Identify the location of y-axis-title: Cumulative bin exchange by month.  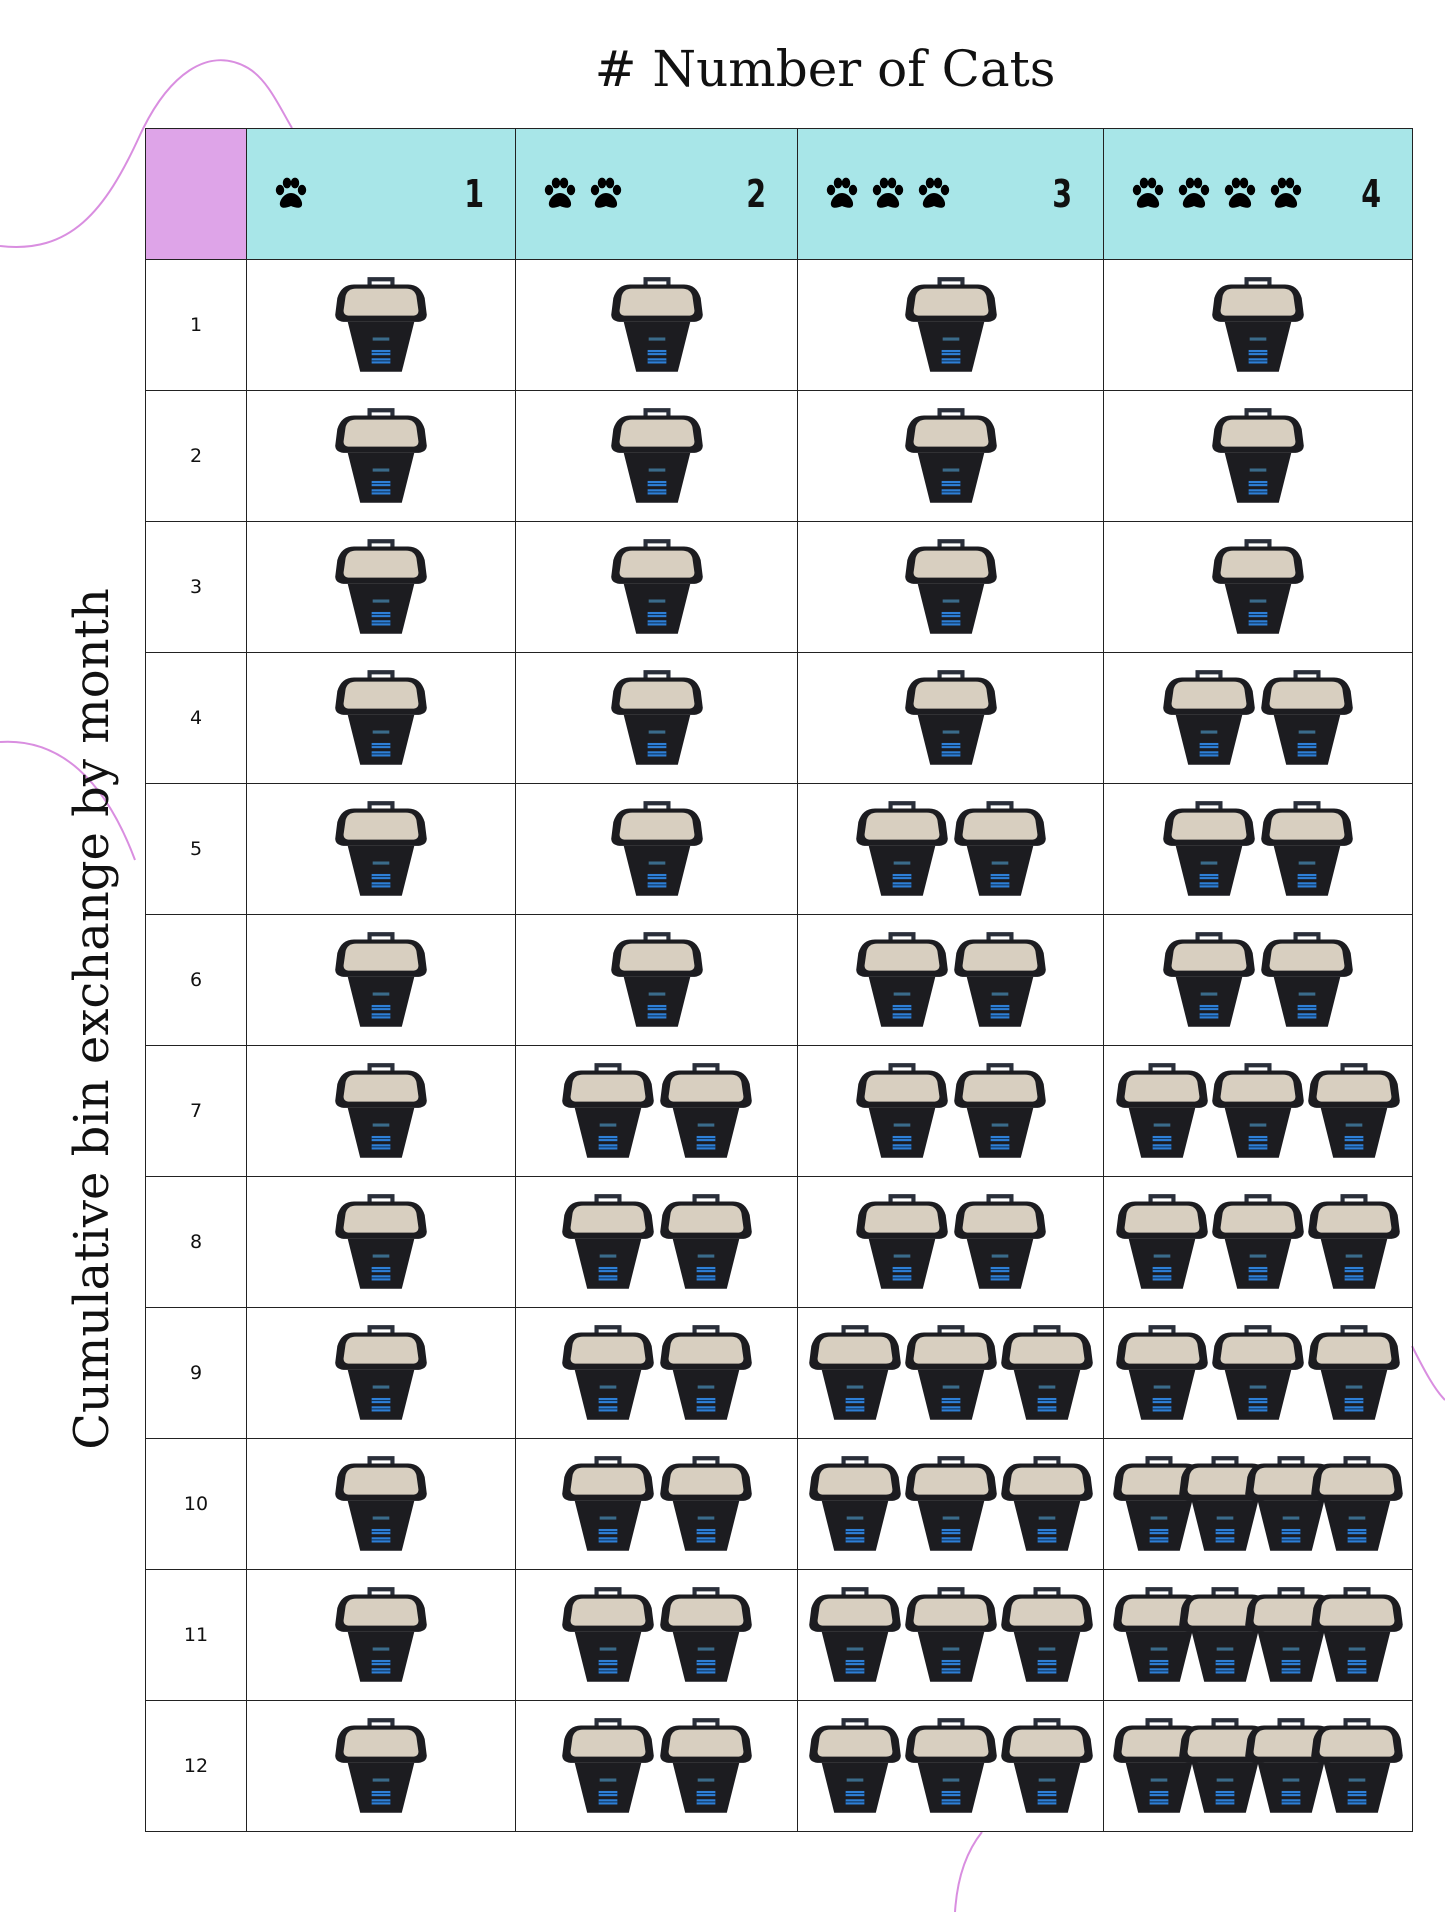
(92, 1019).